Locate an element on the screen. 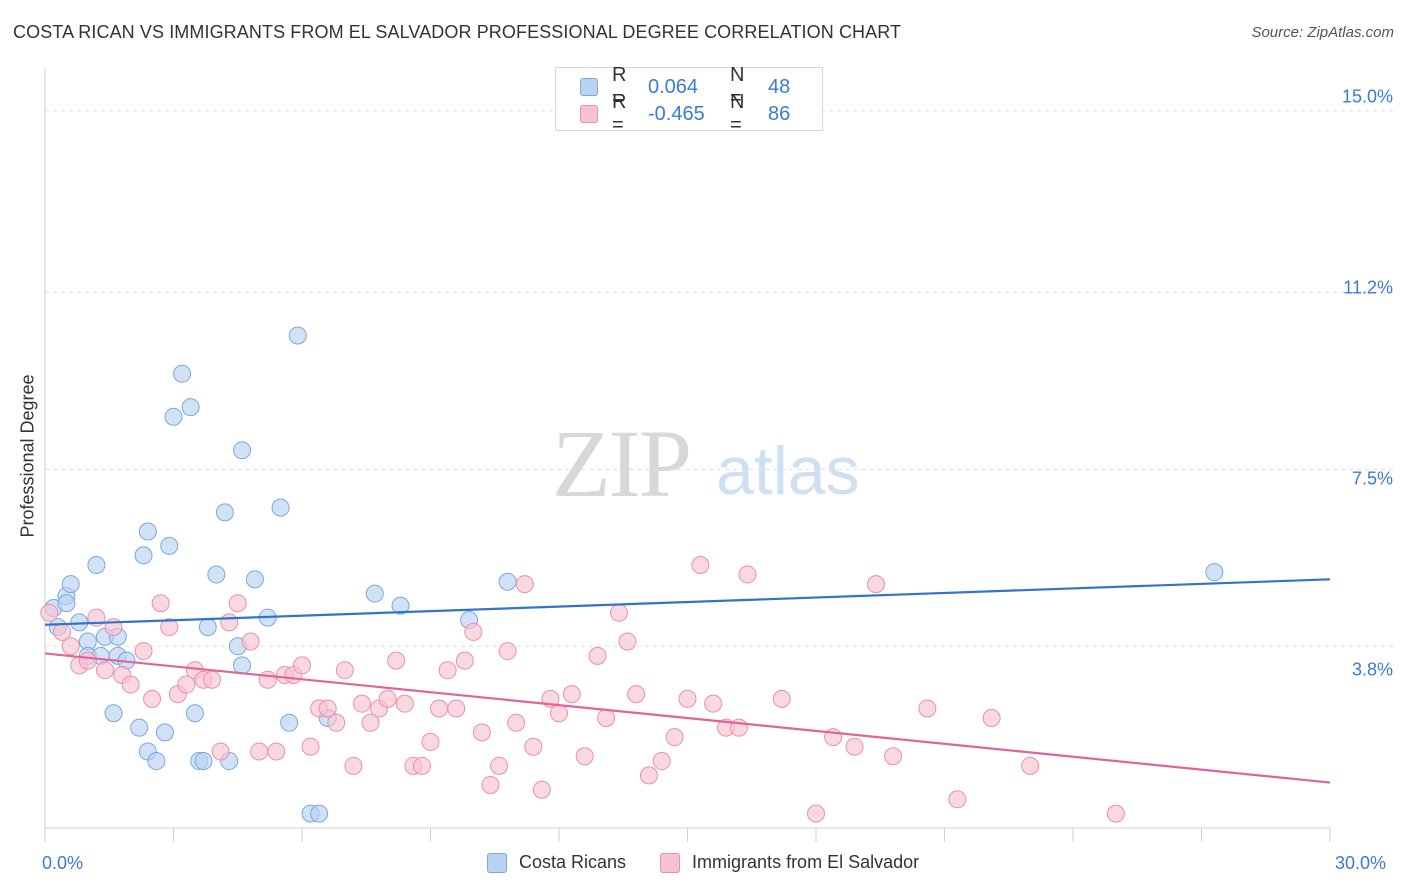 The image size is (1406, 892). legend-item-costa-ricans: Costa Ricans is located at coordinates (556, 862).